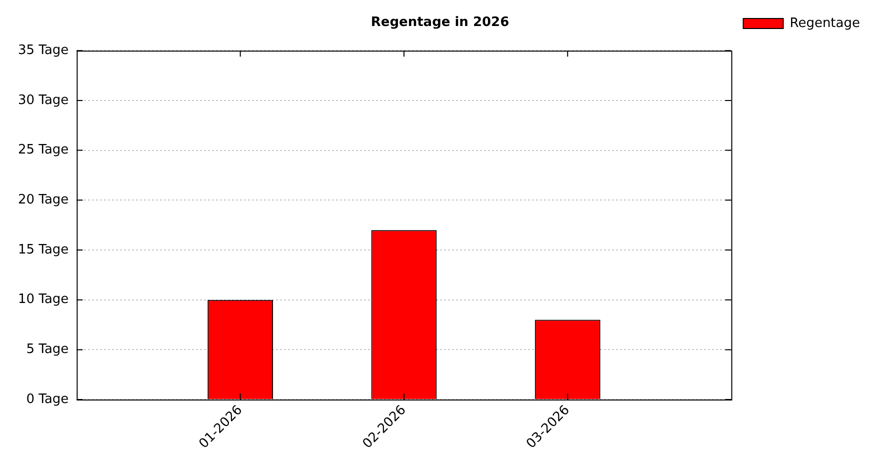 This screenshot has width=880, height=460. I want to click on y-tick-label: 20 Tage, so click(43, 200).